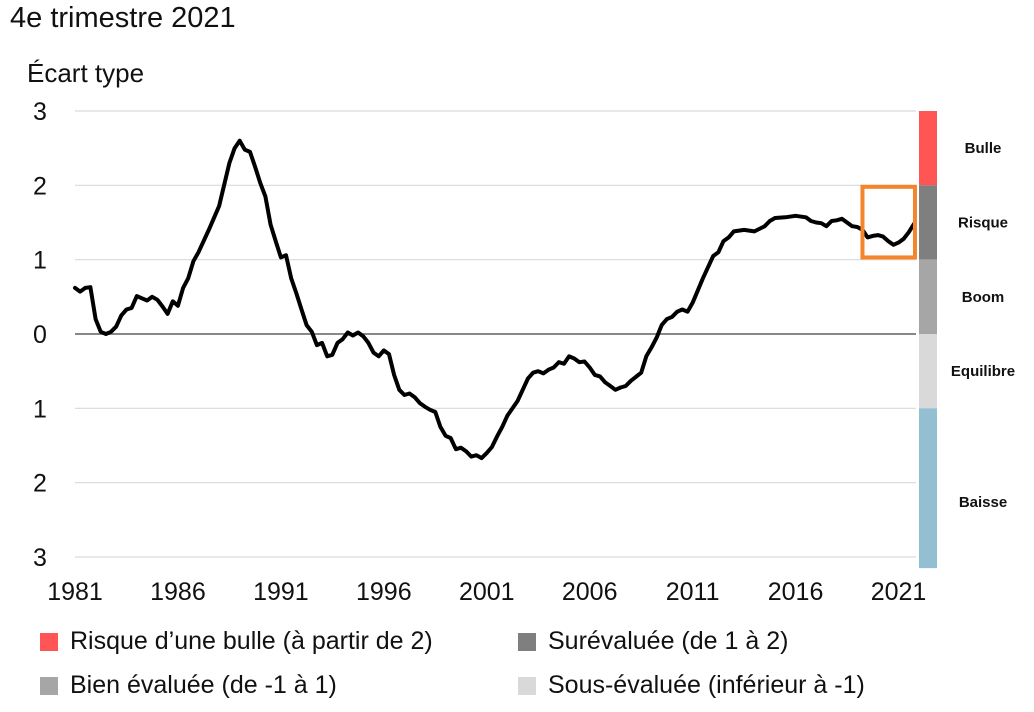 The image size is (1034, 712). What do you see at coordinates (203, 685) in the screenshot?
I see `legend-label-bien-evaluee: Bien évaluée (de -1 à 1)` at bounding box center [203, 685].